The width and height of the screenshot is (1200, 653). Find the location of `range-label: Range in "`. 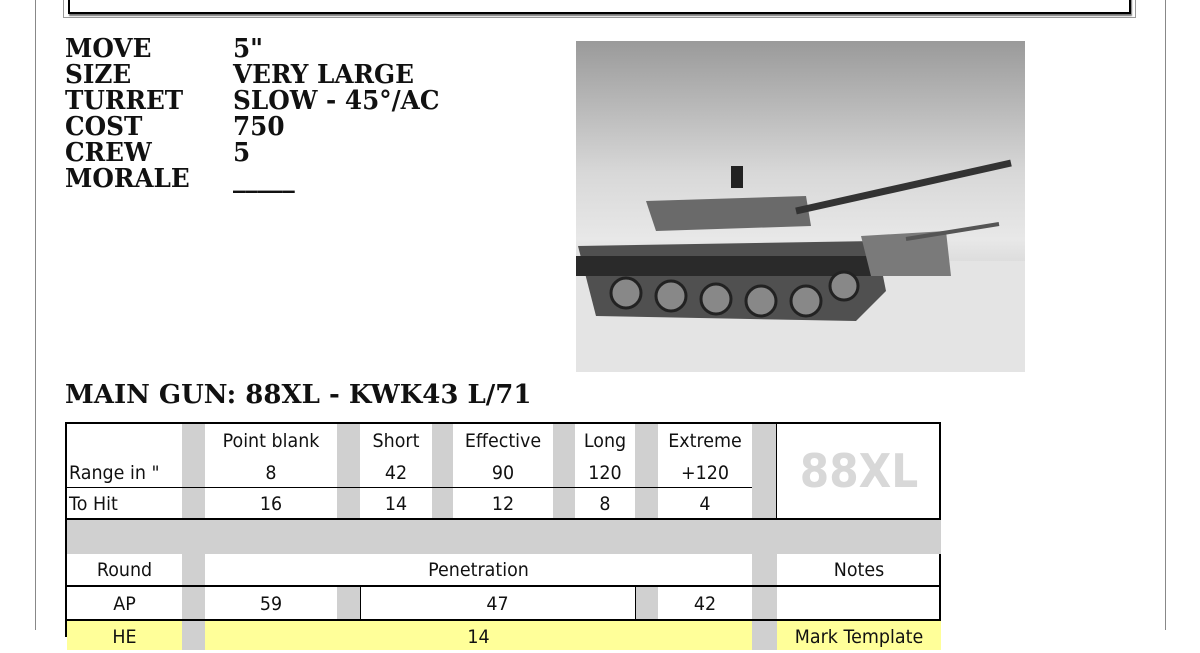

range-label: Range in " is located at coordinates (114, 473).